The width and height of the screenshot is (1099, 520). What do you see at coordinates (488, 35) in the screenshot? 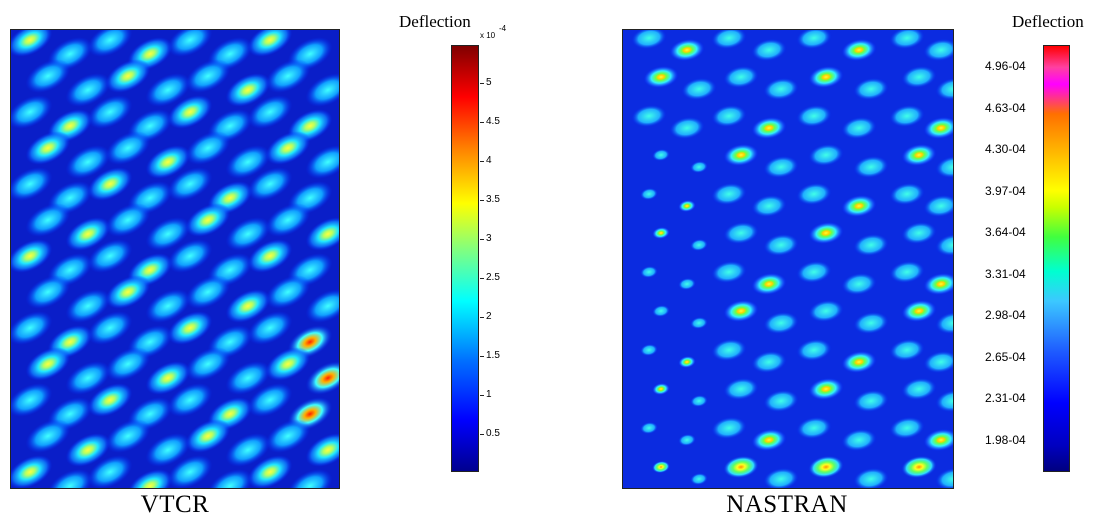
I see `vtcr-colorbar-multiplier: x 10` at bounding box center [488, 35].